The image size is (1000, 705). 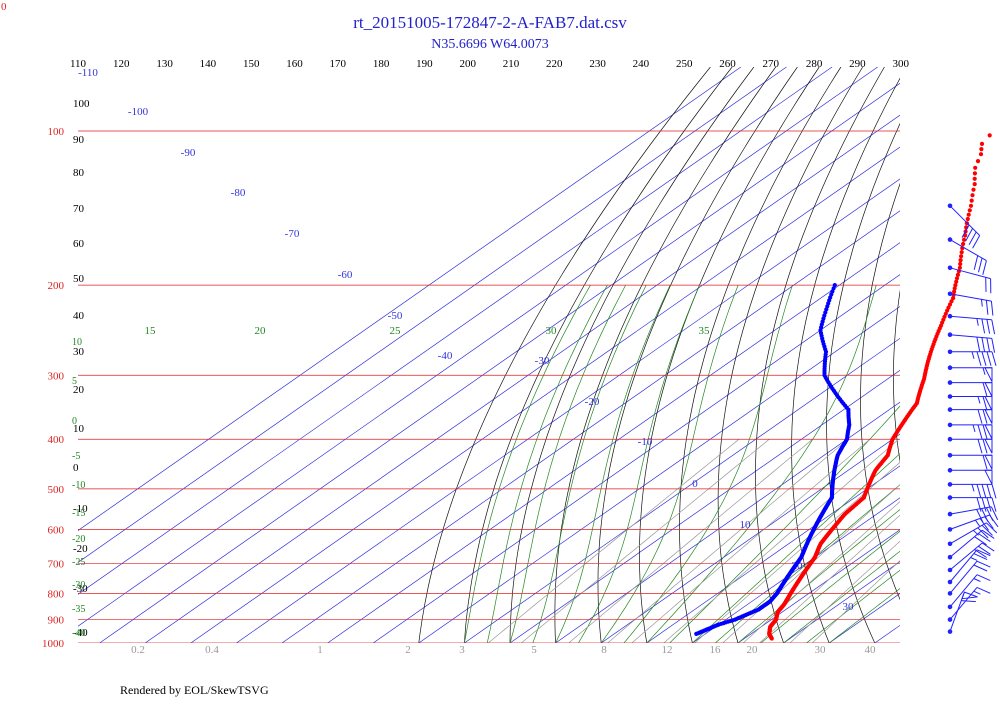 What do you see at coordinates (396, 331) in the screenshot?
I see `moist-adiabat-label: 25` at bounding box center [396, 331].